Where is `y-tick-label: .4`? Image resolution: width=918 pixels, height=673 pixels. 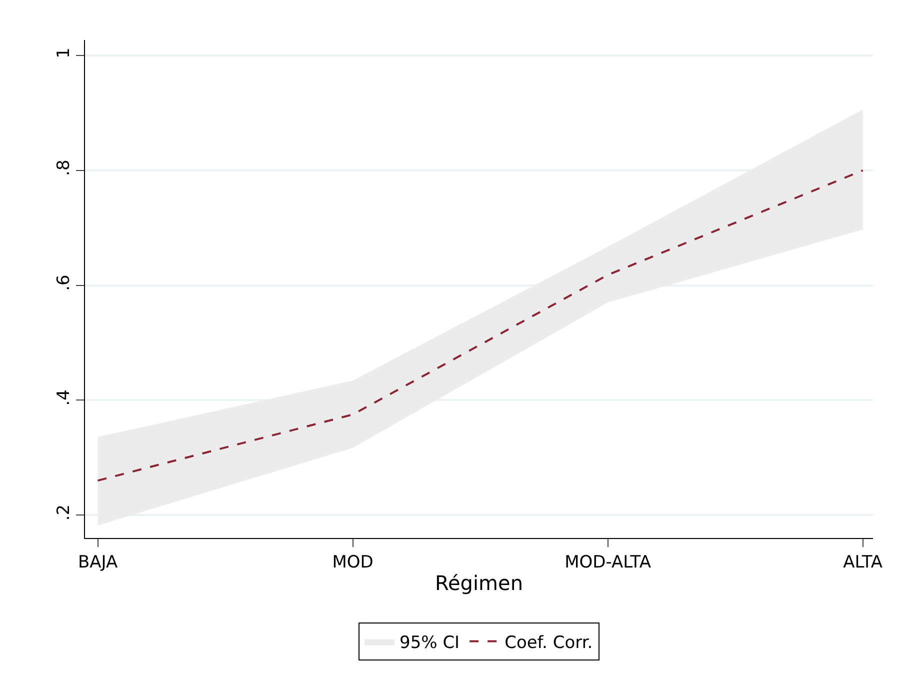 y-tick-label: .4 is located at coordinates (64, 397).